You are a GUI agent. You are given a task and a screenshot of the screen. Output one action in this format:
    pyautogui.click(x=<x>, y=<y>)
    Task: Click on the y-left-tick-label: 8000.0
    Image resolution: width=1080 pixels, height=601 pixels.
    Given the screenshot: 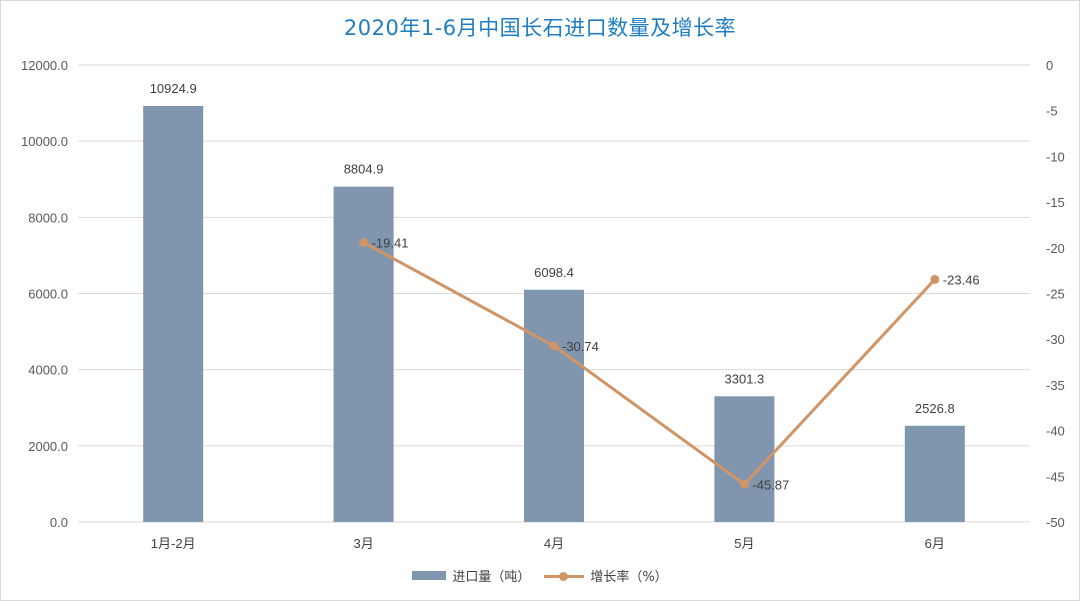 What is the action you would take?
    pyautogui.click(x=48, y=217)
    